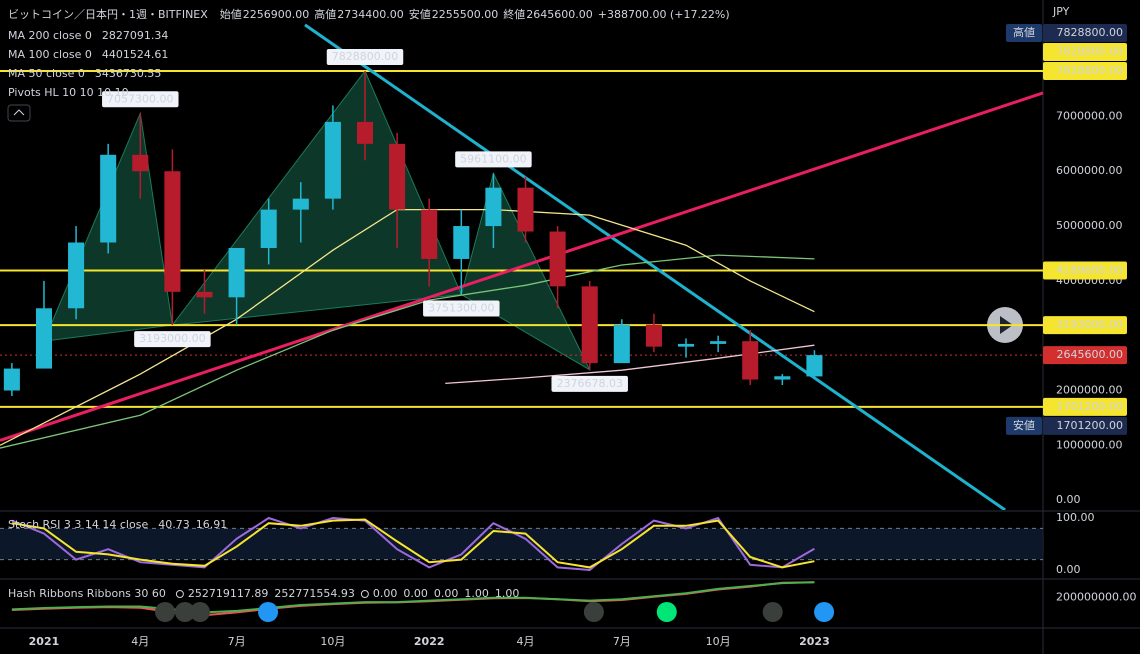 Image resolution: width=1140 pixels, height=654 pixels. What do you see at coordinates (228, 593) in the screenshot?
I see `indicator-value: 252719117.89` at bounding box center [228, 593].